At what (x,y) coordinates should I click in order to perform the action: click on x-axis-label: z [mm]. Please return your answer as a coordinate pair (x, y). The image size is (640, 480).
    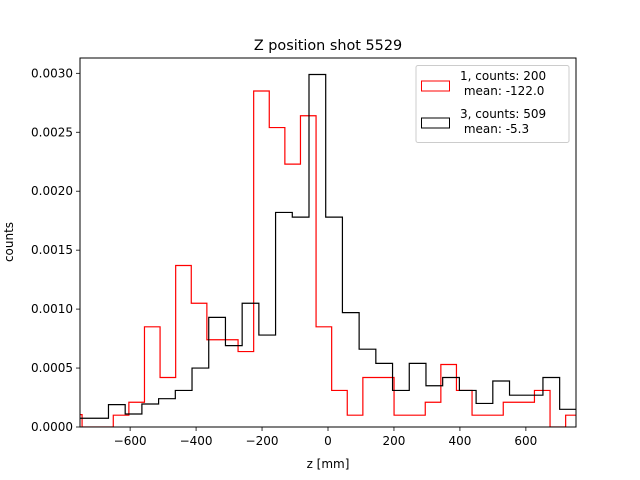
    Looking at the image, I should click on (328, 464).